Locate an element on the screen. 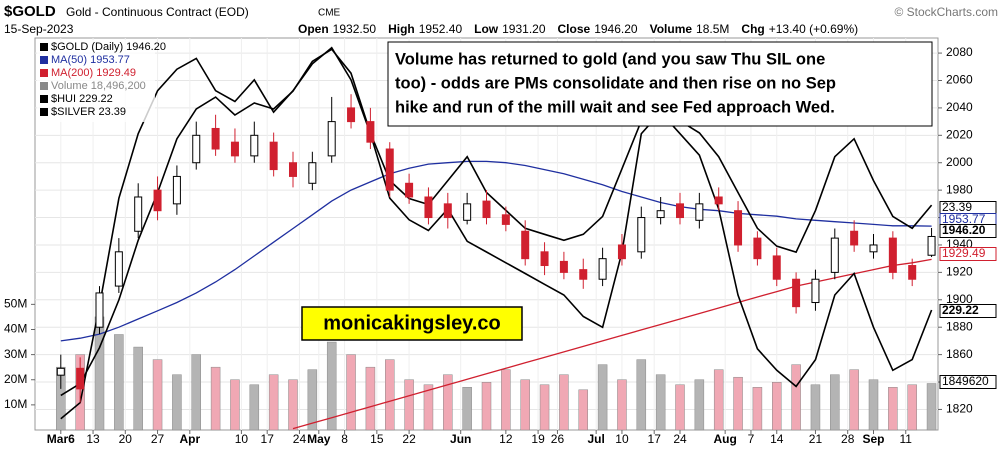 This screenshot has width=1004, height=454. price-tag: 229.22 is located at coordinates (960, 310).